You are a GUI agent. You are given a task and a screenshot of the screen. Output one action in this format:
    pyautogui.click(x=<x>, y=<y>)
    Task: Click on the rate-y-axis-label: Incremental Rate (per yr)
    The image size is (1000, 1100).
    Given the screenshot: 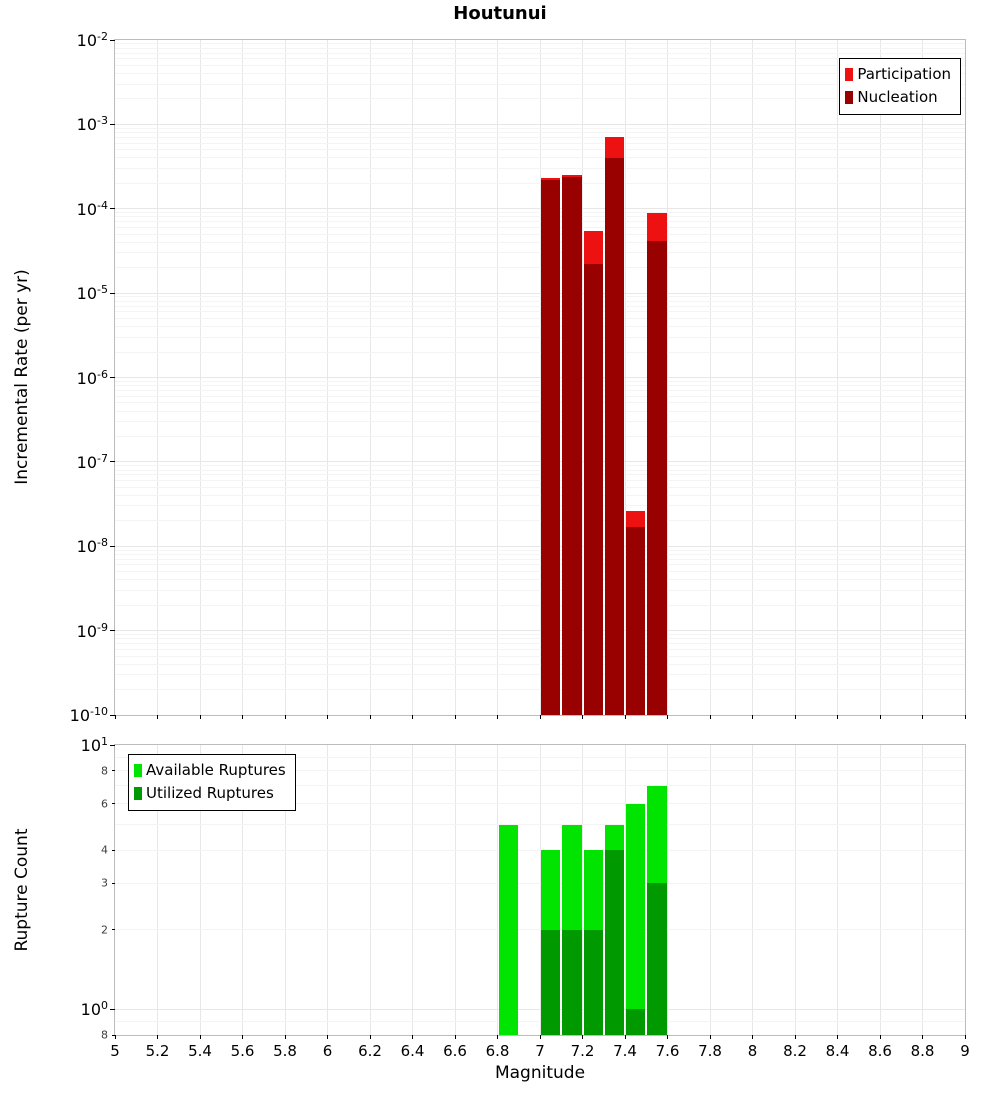 What is the action you would take?
    pyautogui.click(x=22, y=377)
    